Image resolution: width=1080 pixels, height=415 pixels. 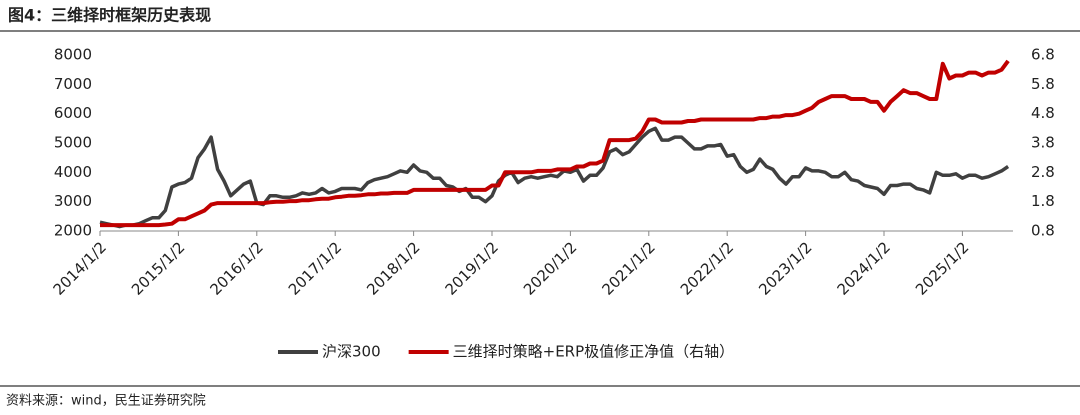 What do you see at coordinates (351, 352) in the screenshot?
I see `legend-label: 沪深300` at bounding box center [351, 352].